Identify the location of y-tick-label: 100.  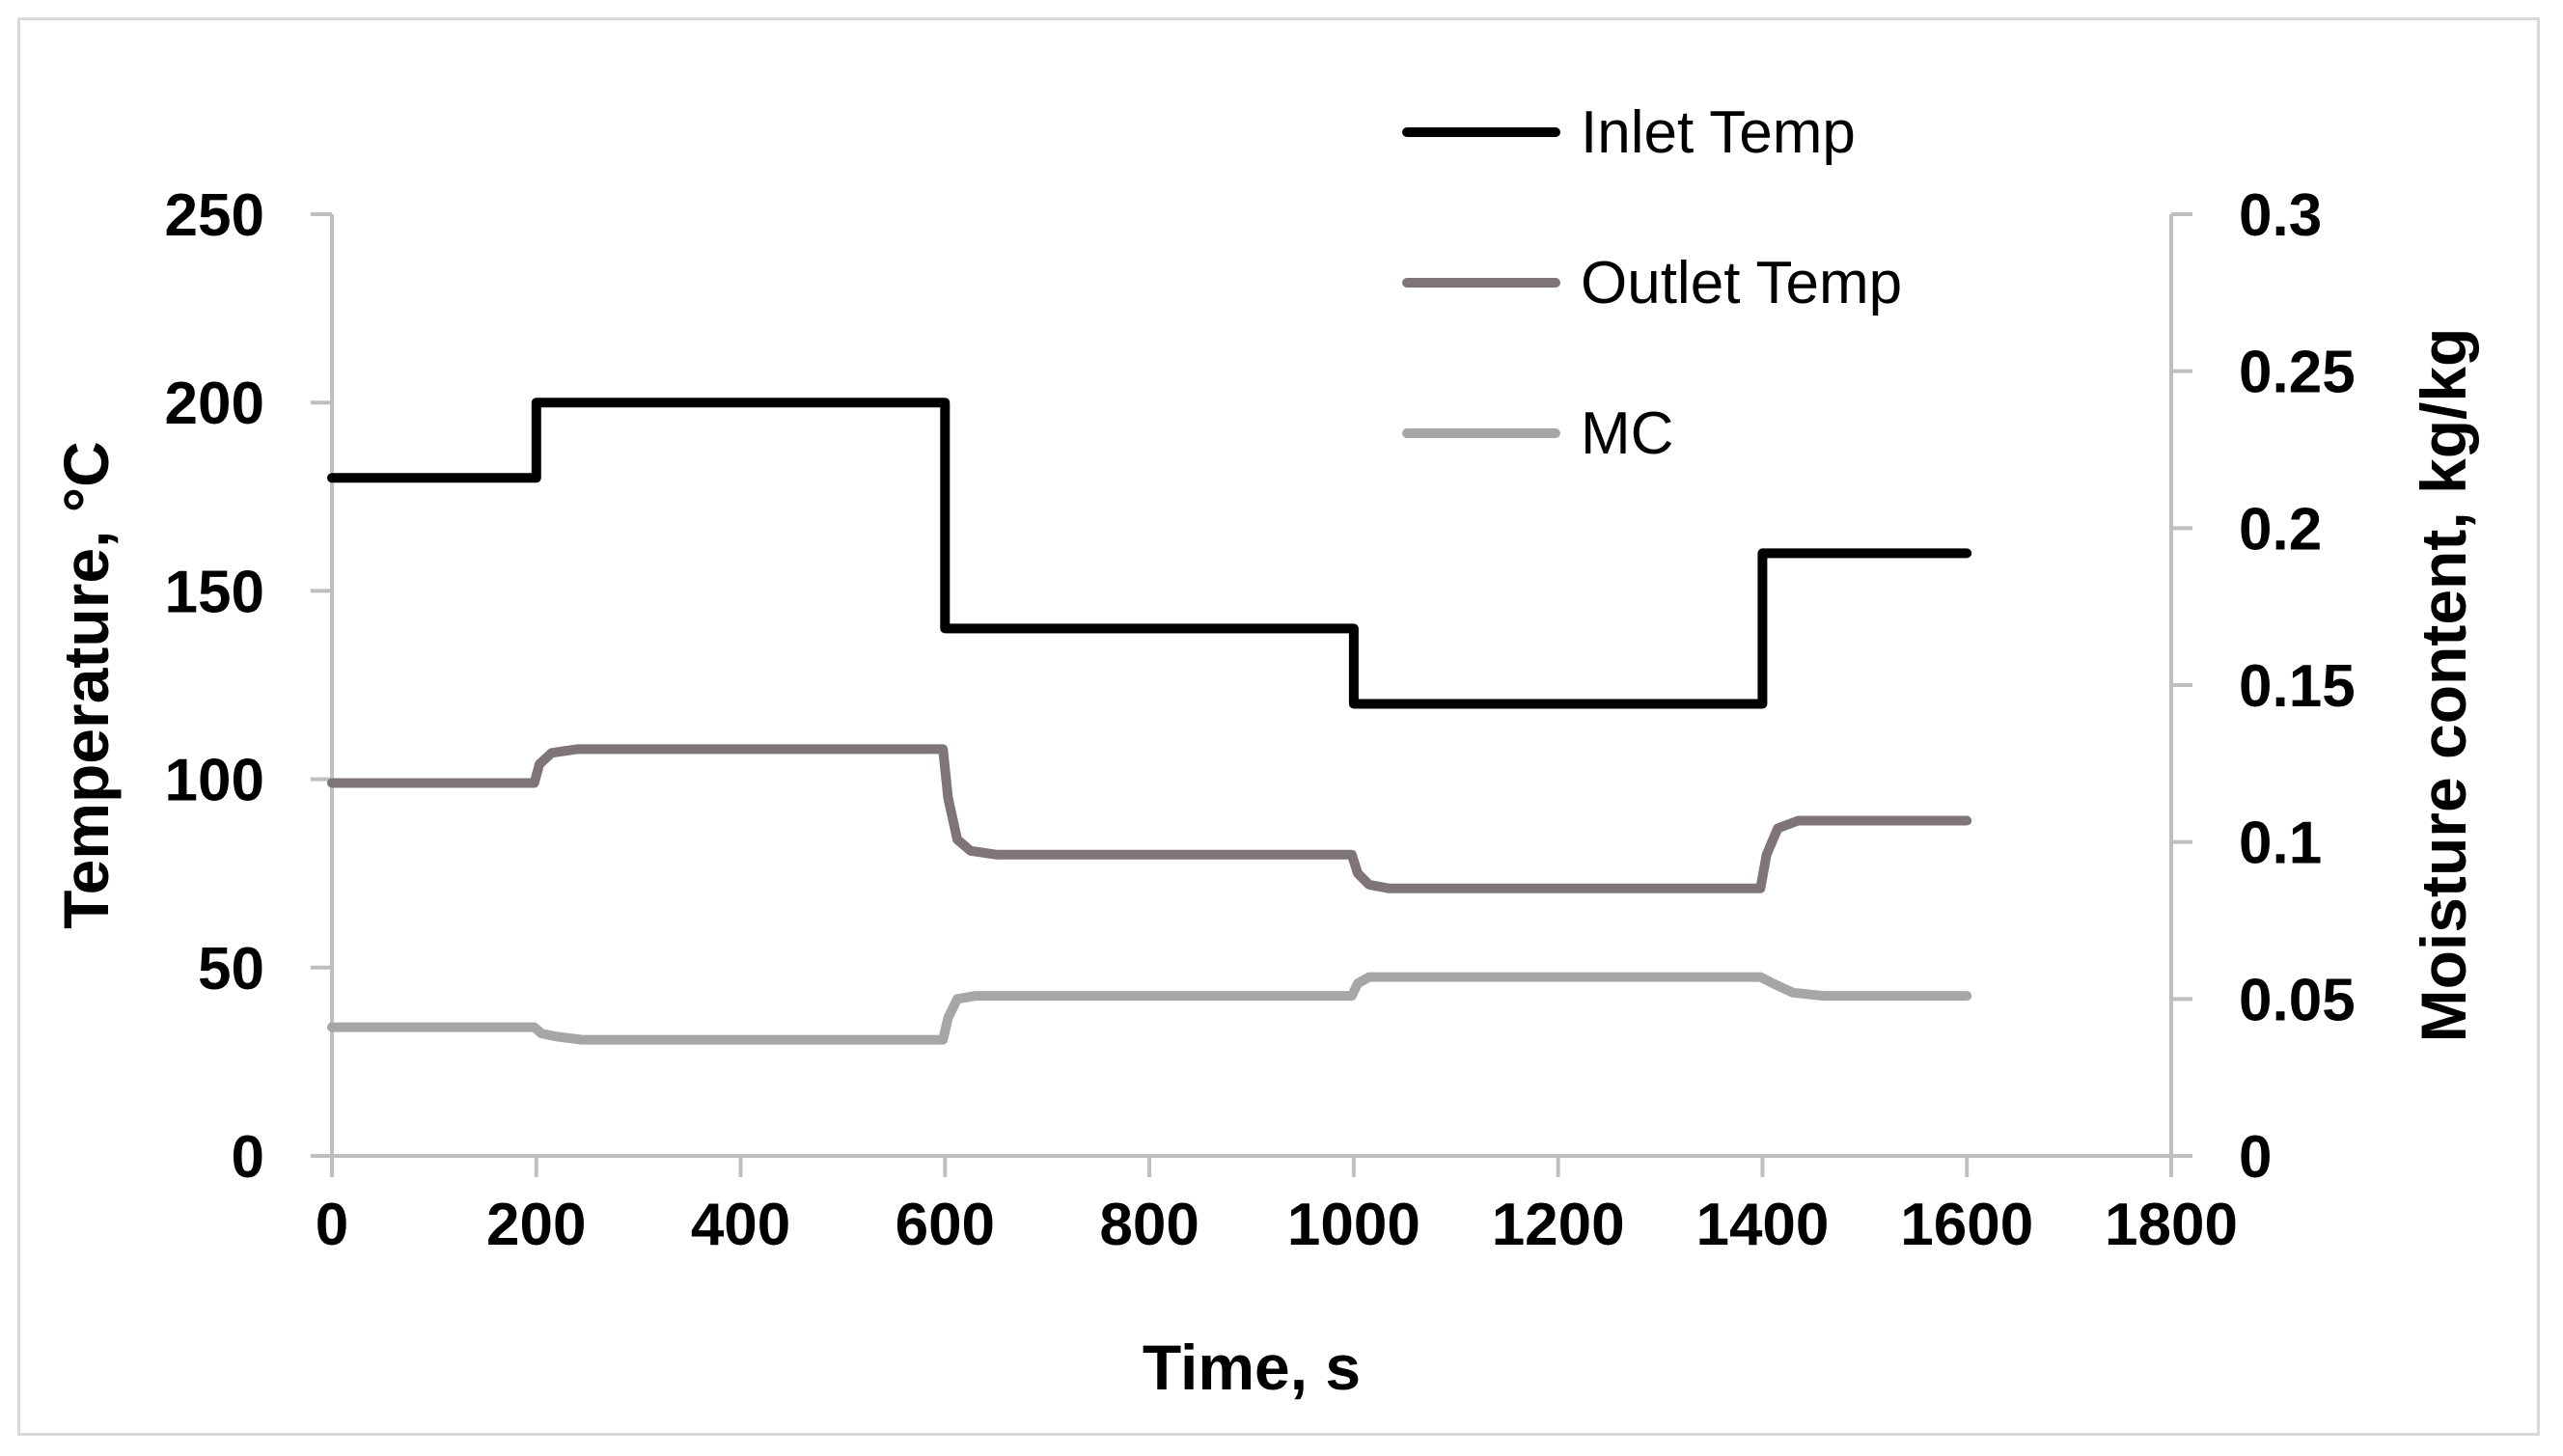
(214, 781).